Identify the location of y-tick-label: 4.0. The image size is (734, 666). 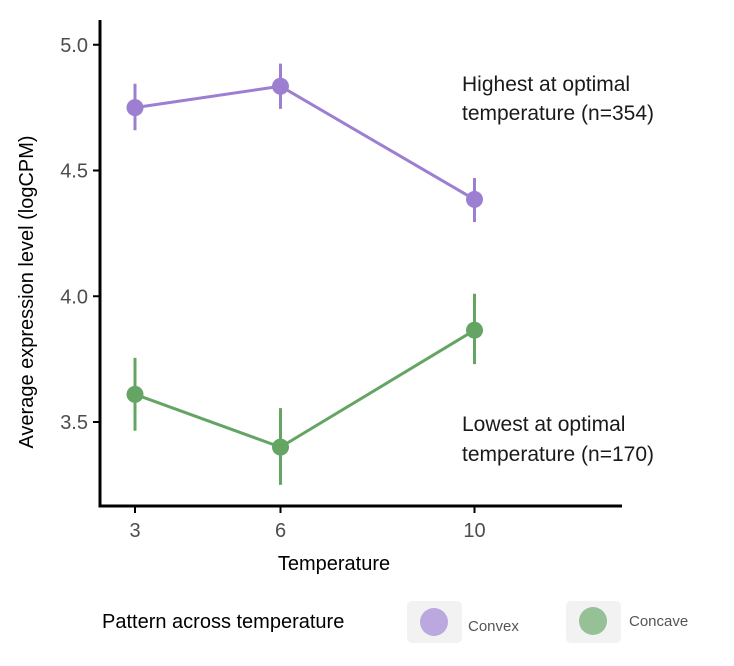
(74, 297).